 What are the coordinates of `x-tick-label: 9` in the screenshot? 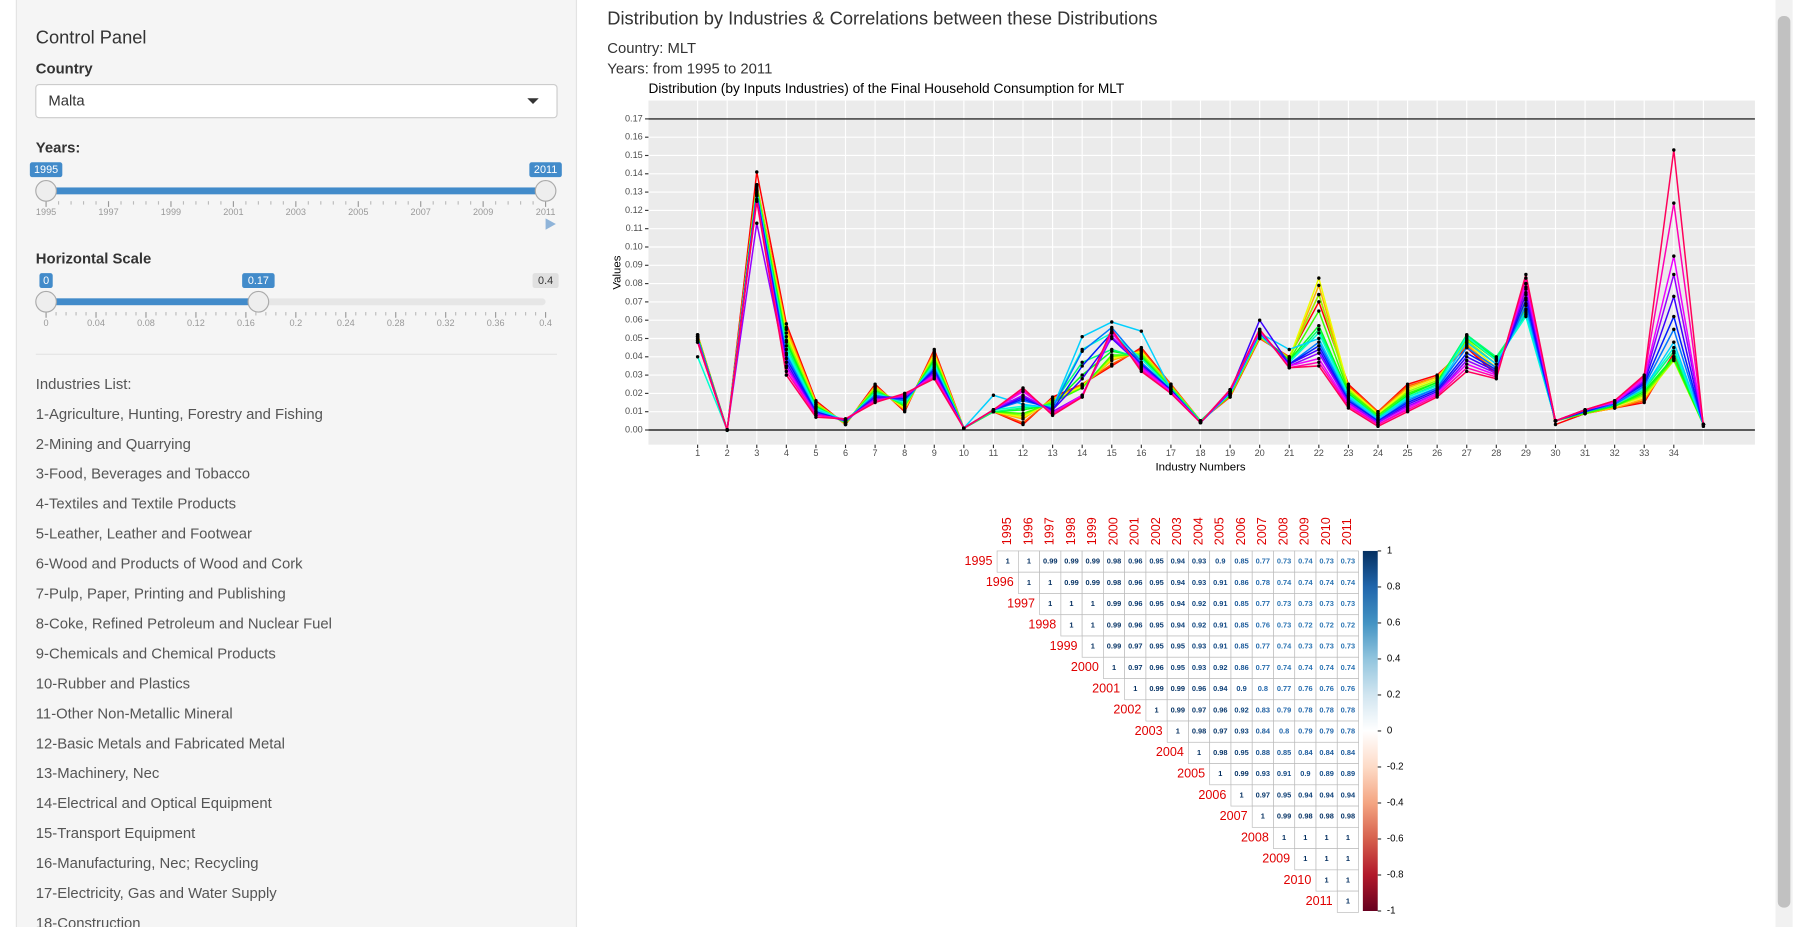 It's located at (934, 453).